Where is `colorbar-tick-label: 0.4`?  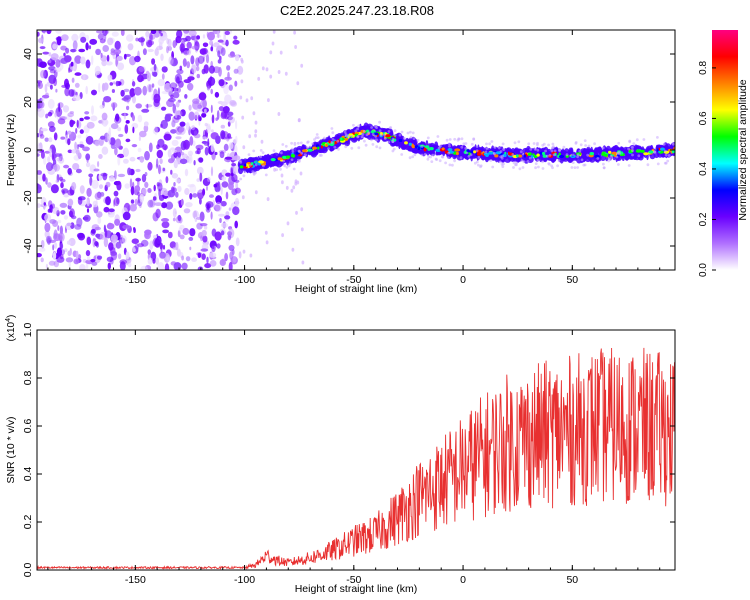 colorbar-tick-label: 0.4 is located at coordinates (703, 169).